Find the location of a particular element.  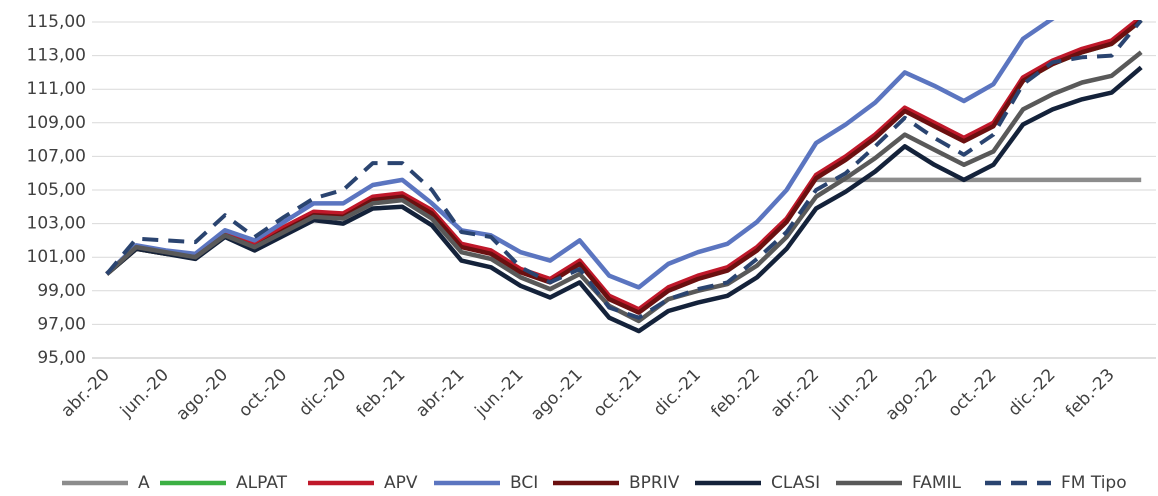

x-tick-label: jun.-21 is located at coordinates (499, 393).